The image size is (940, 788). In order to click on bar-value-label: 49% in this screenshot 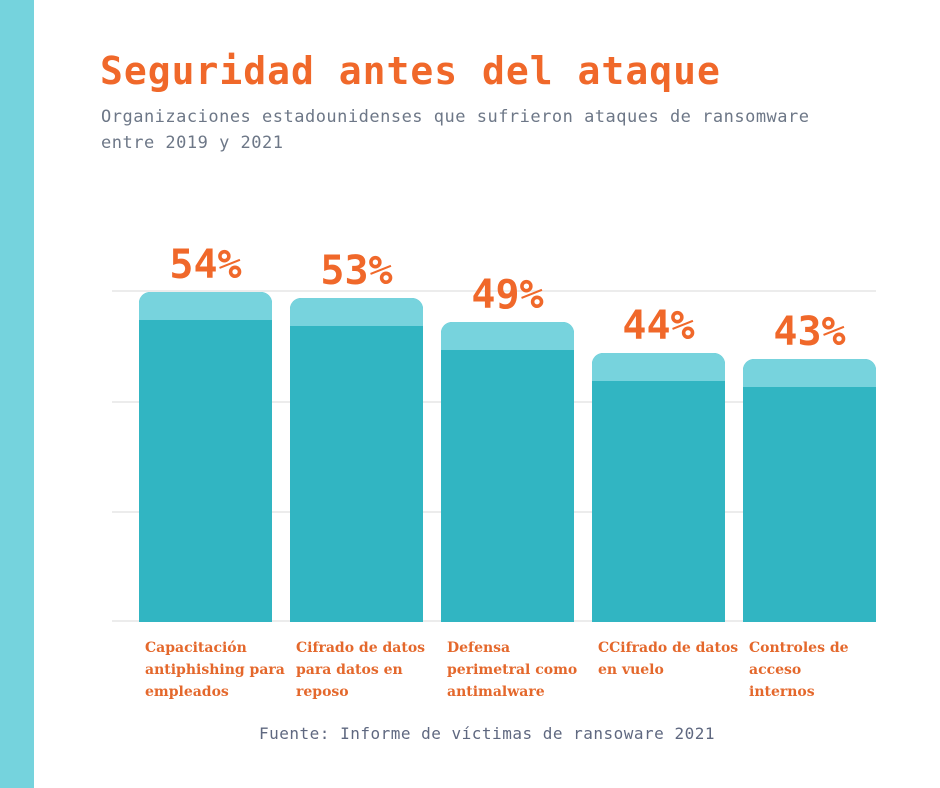, I will do `click(507, 295)`.